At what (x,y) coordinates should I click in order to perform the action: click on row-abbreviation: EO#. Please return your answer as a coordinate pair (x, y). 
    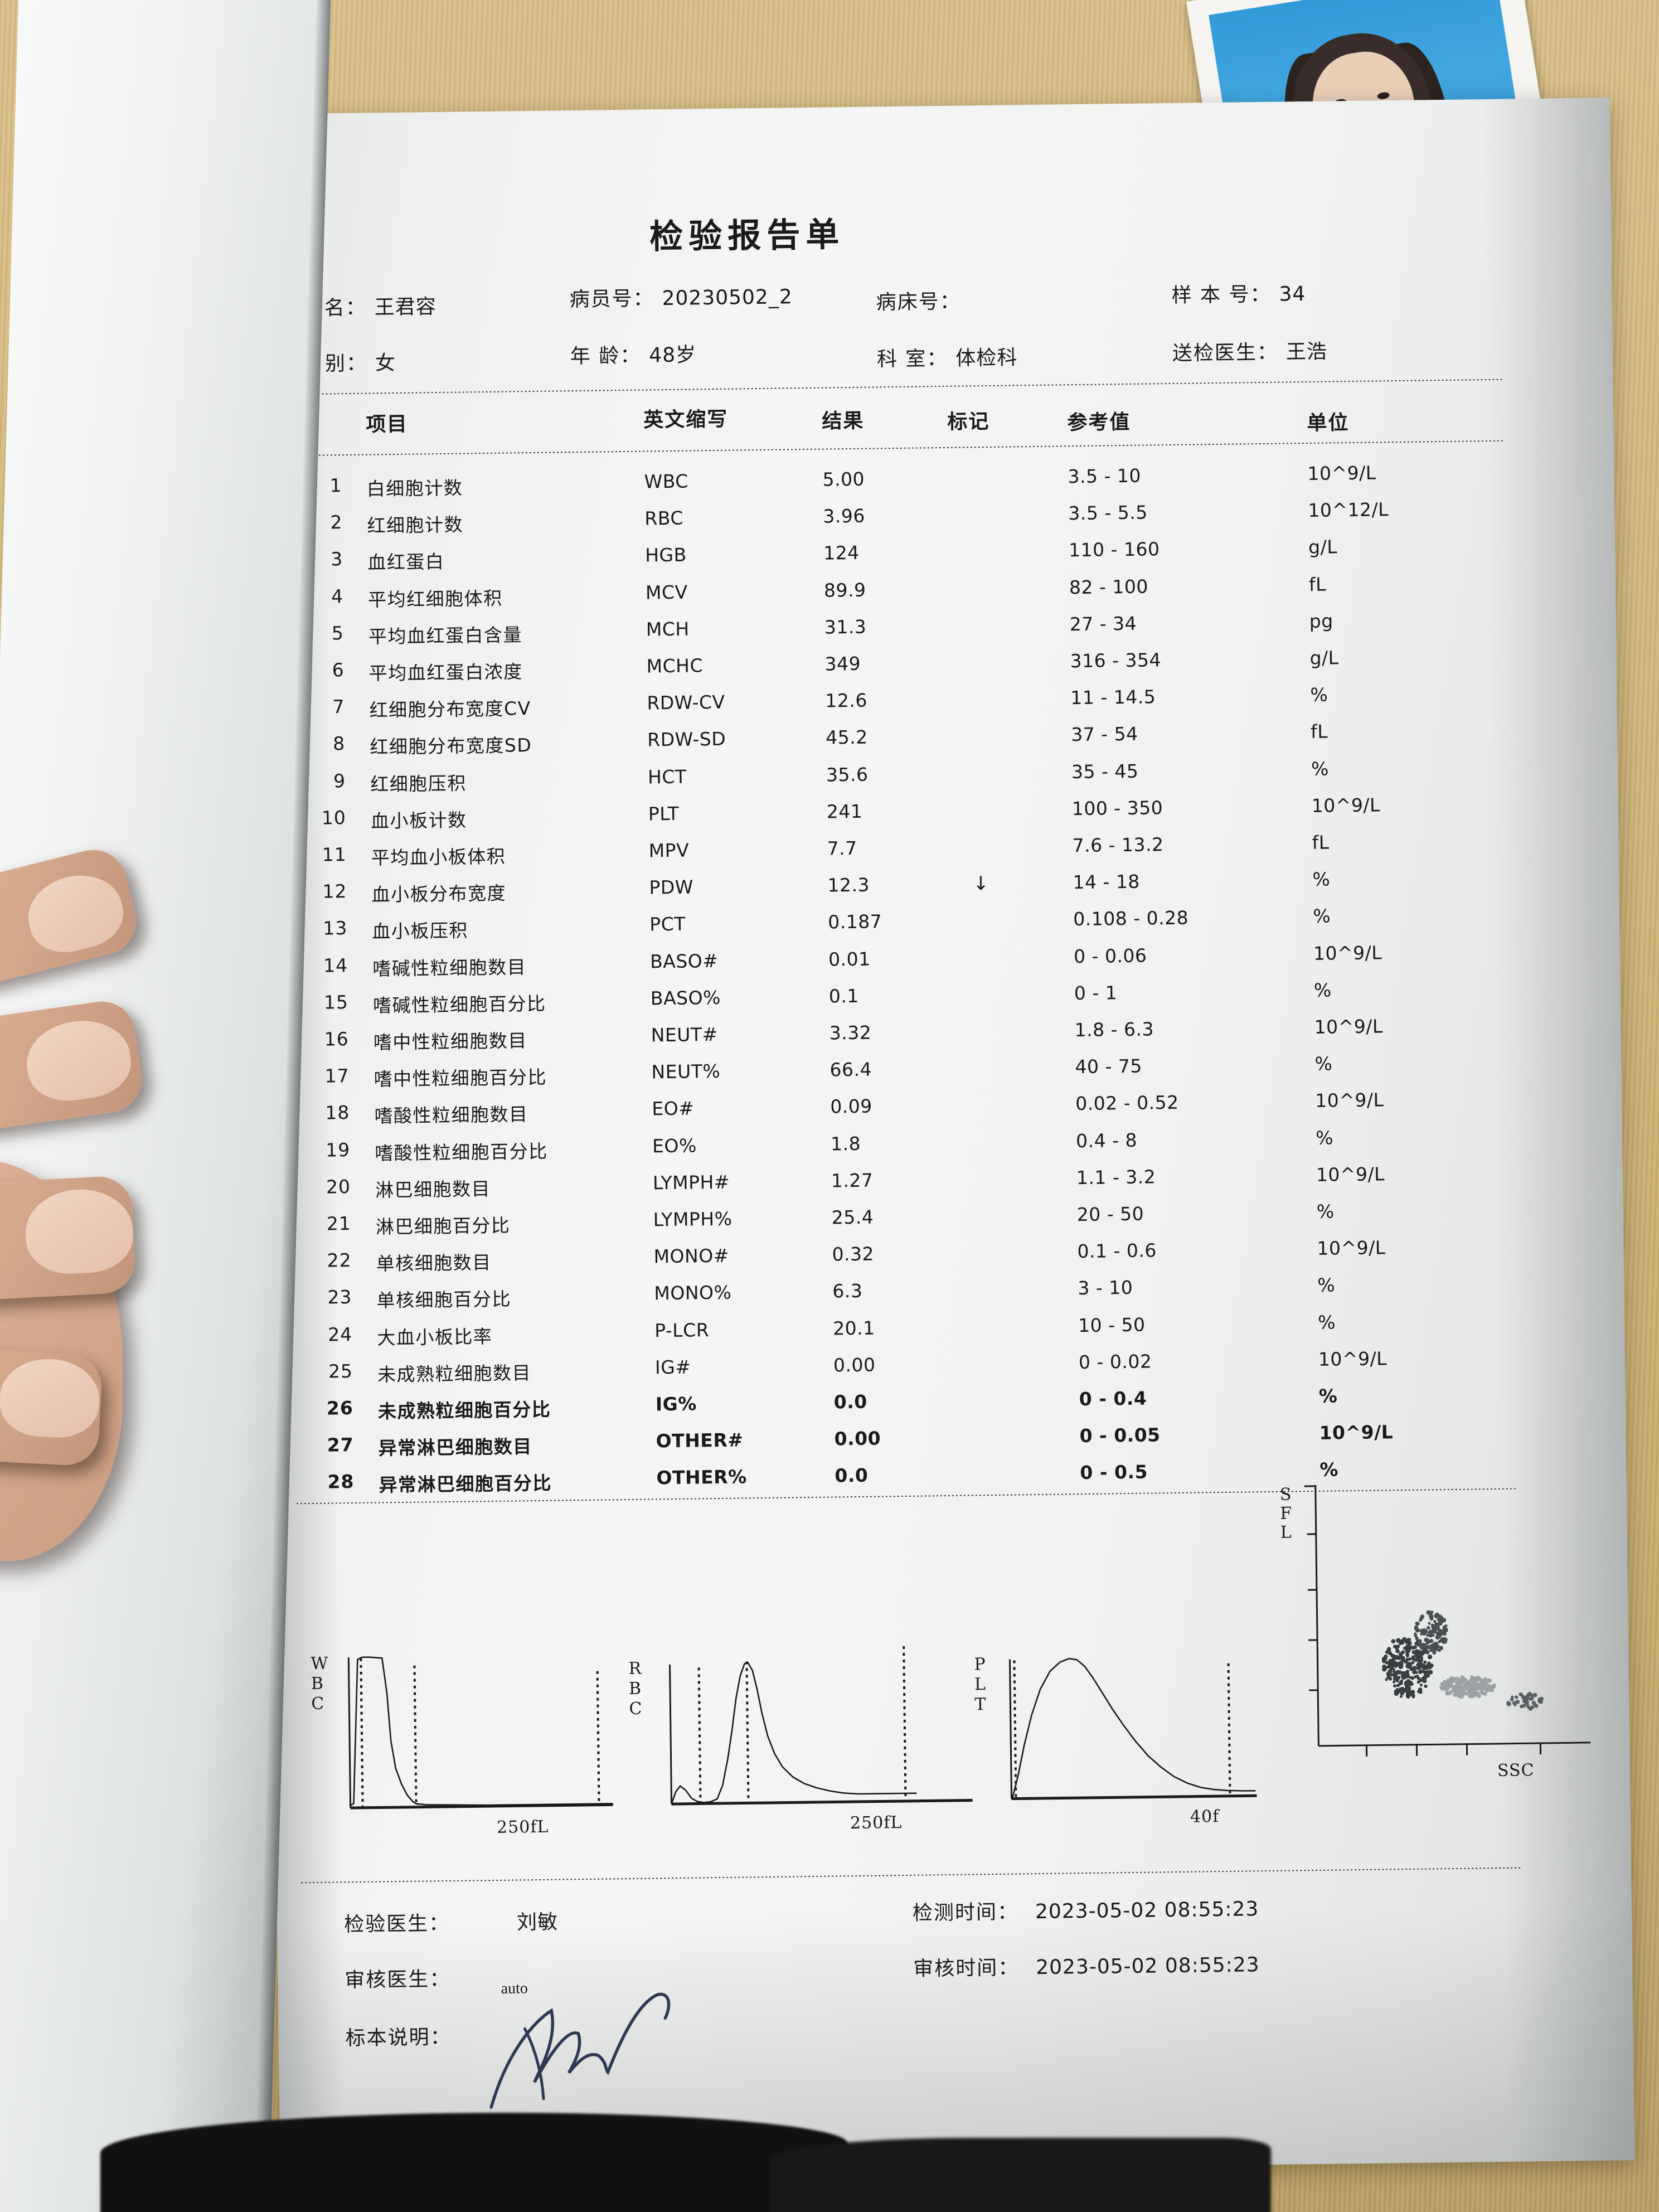
    Looking at the image, I should click on (673, 1108).